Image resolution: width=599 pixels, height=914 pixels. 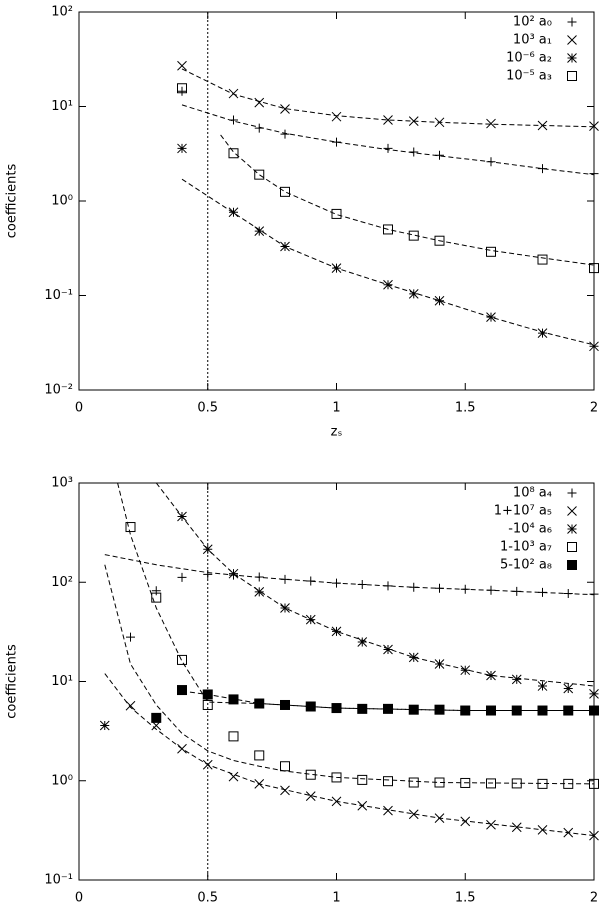 What do you see at coordinates (58, 880) in the screenshot?
I see `y-tick-label: 10⁻¹` at bounding box center [58, 880].